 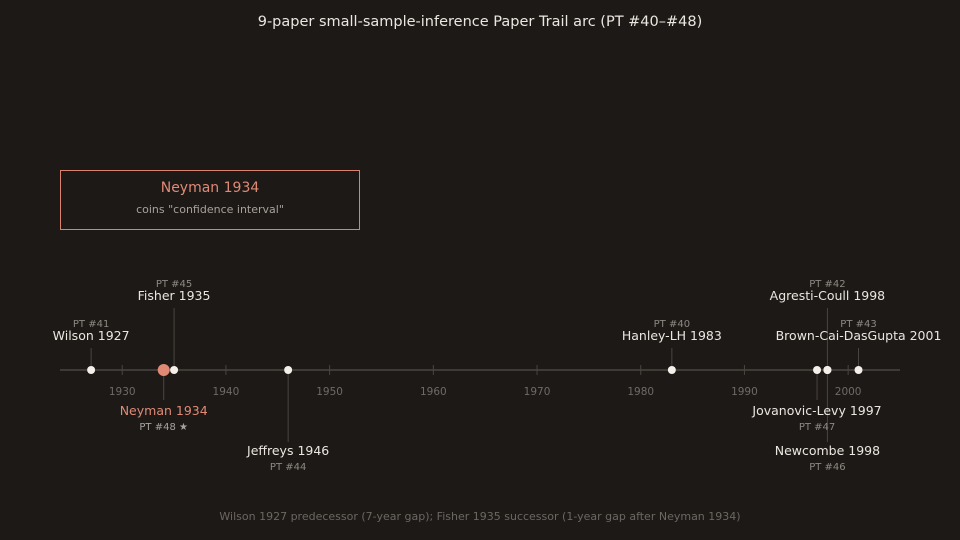 I want to click on event-label: Jovanovic-Levy 1997, so click(x=816, y=410).